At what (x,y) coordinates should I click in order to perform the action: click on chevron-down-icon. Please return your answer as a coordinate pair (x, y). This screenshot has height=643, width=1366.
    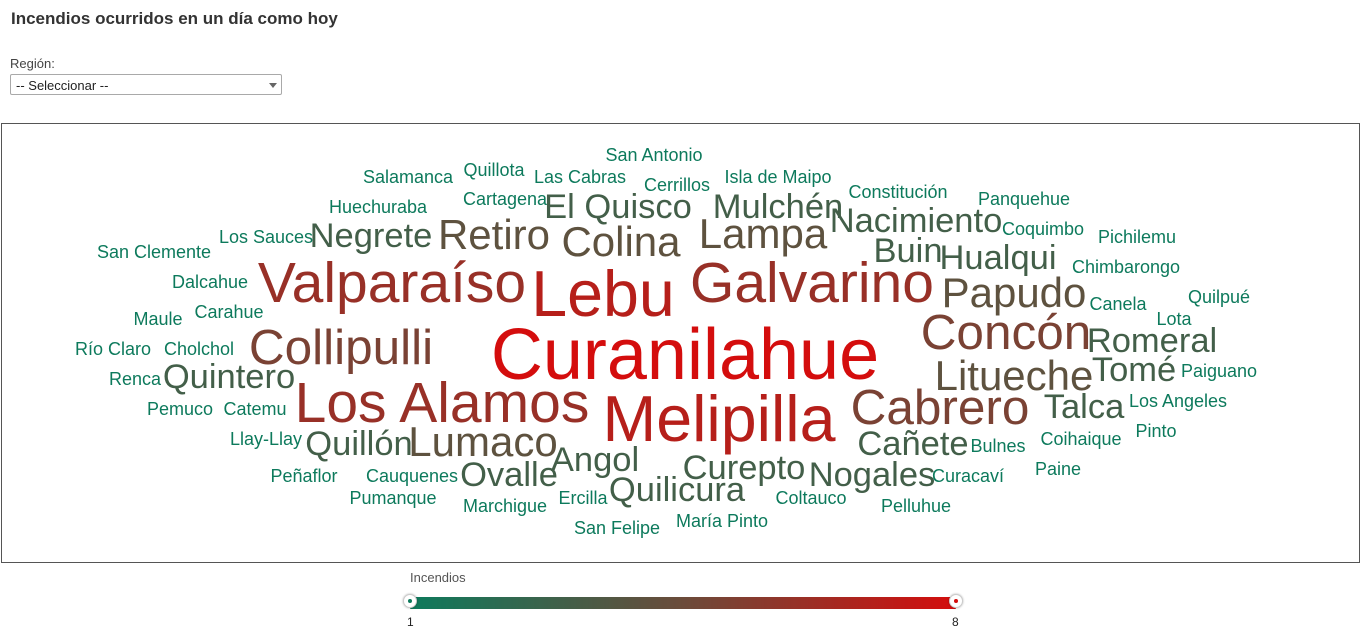
    Looking at the image, I should click on (273, 85).